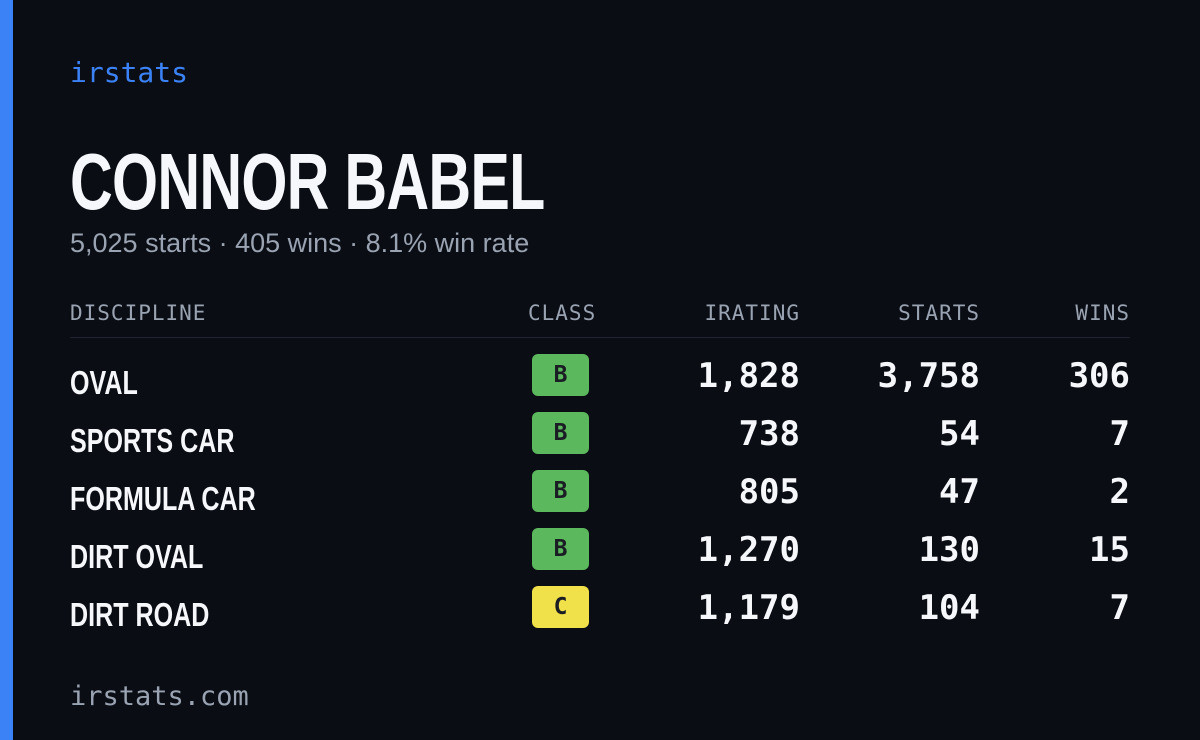 The height and width of the screenshot is (740, 1200). I want to click on starts: 104, so click(949, 608).